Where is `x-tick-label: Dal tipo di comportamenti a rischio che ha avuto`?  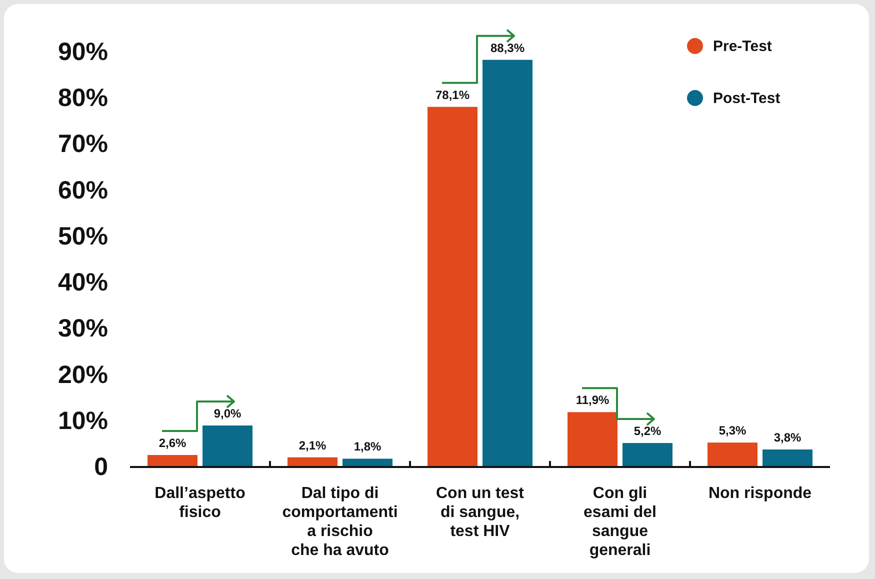
x-tick-label: Dal tipo di comportamenti a rischio che ha avuto is located at coordinates (340, 522).